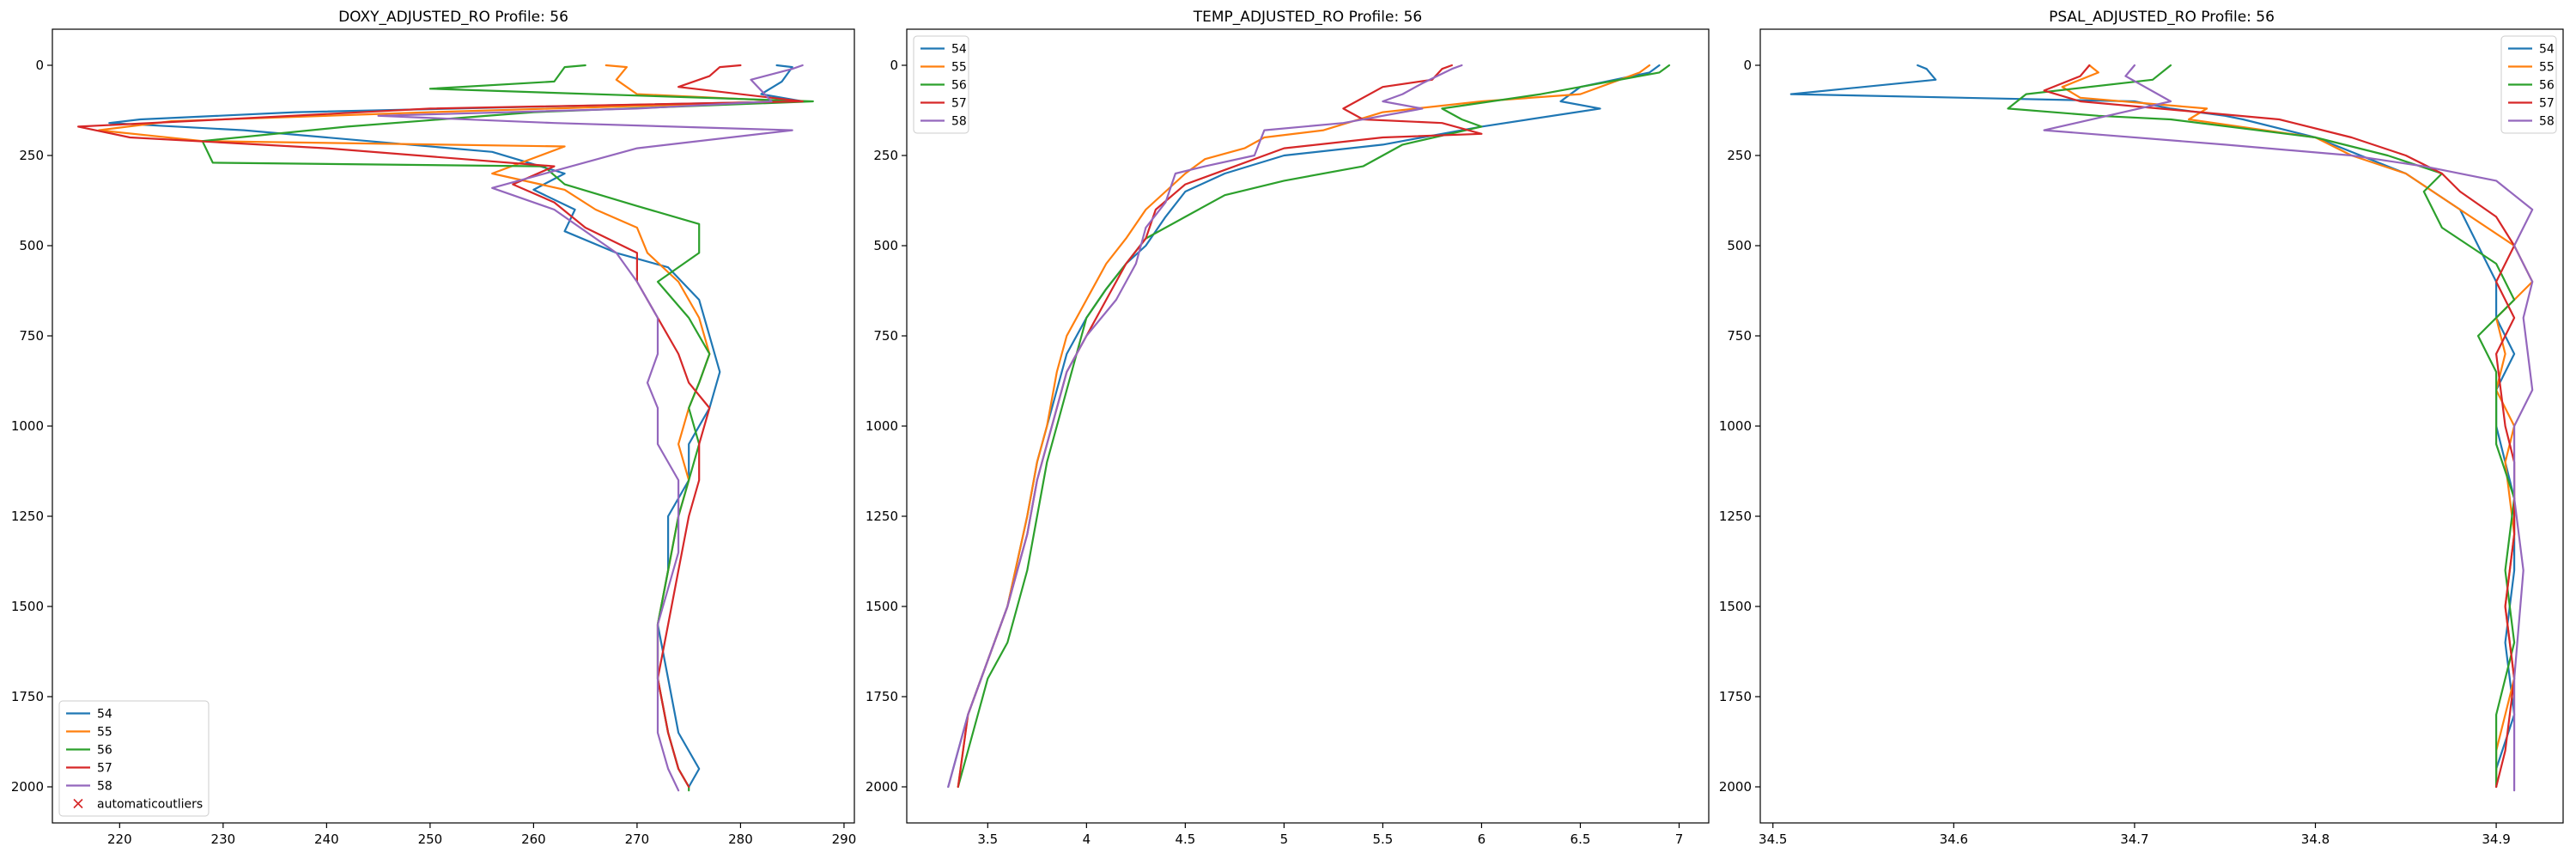 The image size is (2576, 859). Describe the element at coordinates (959, 122) in the screenshot. I see `temp-legend-label: 58` at that location.